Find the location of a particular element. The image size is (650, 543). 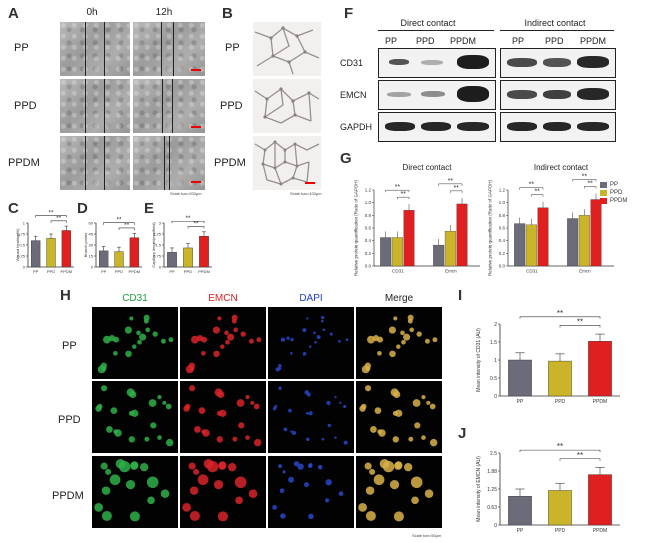

blot-cd31-indirect is located at coordinates (558, 63).